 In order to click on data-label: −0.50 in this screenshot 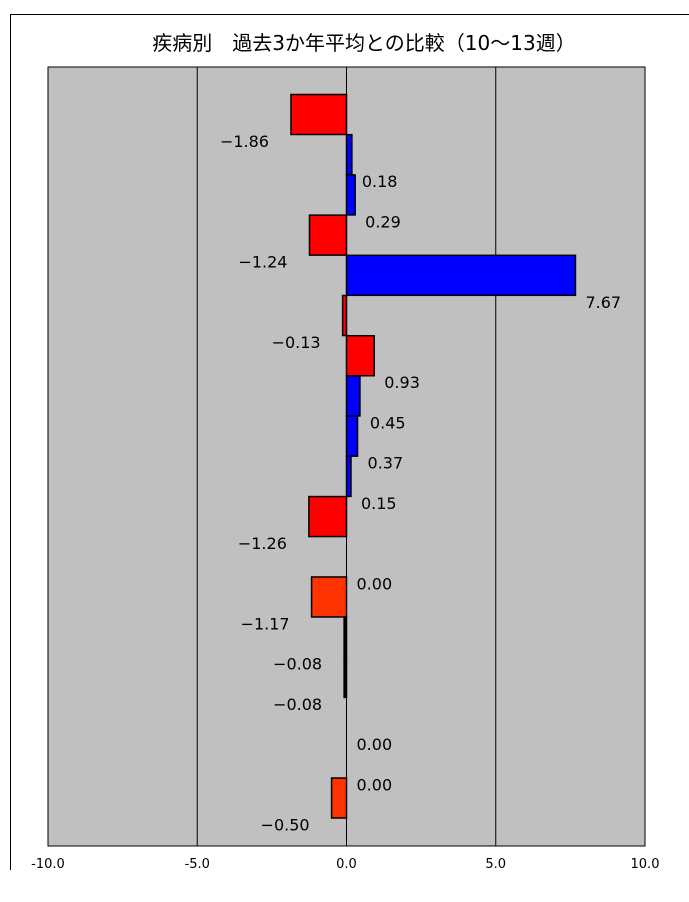, I will do `click(285, 825)`.